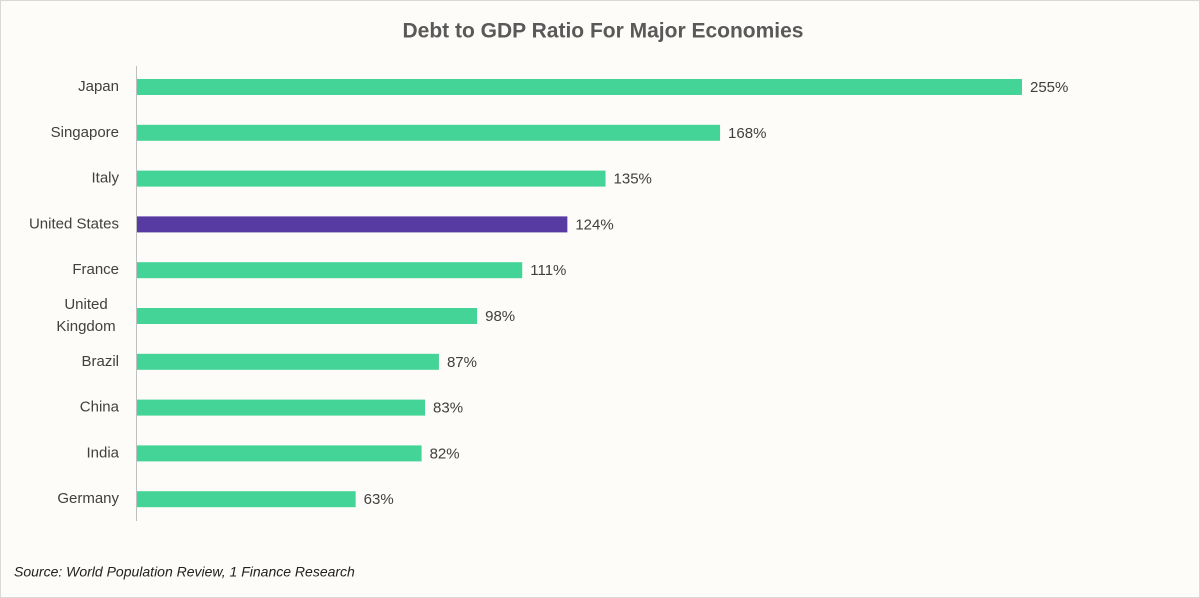 The height and width of the screenshot is (598, 1200). I want to click on chart-title: Debt to GDP Ratio For Major Economies, so click(603, 31).